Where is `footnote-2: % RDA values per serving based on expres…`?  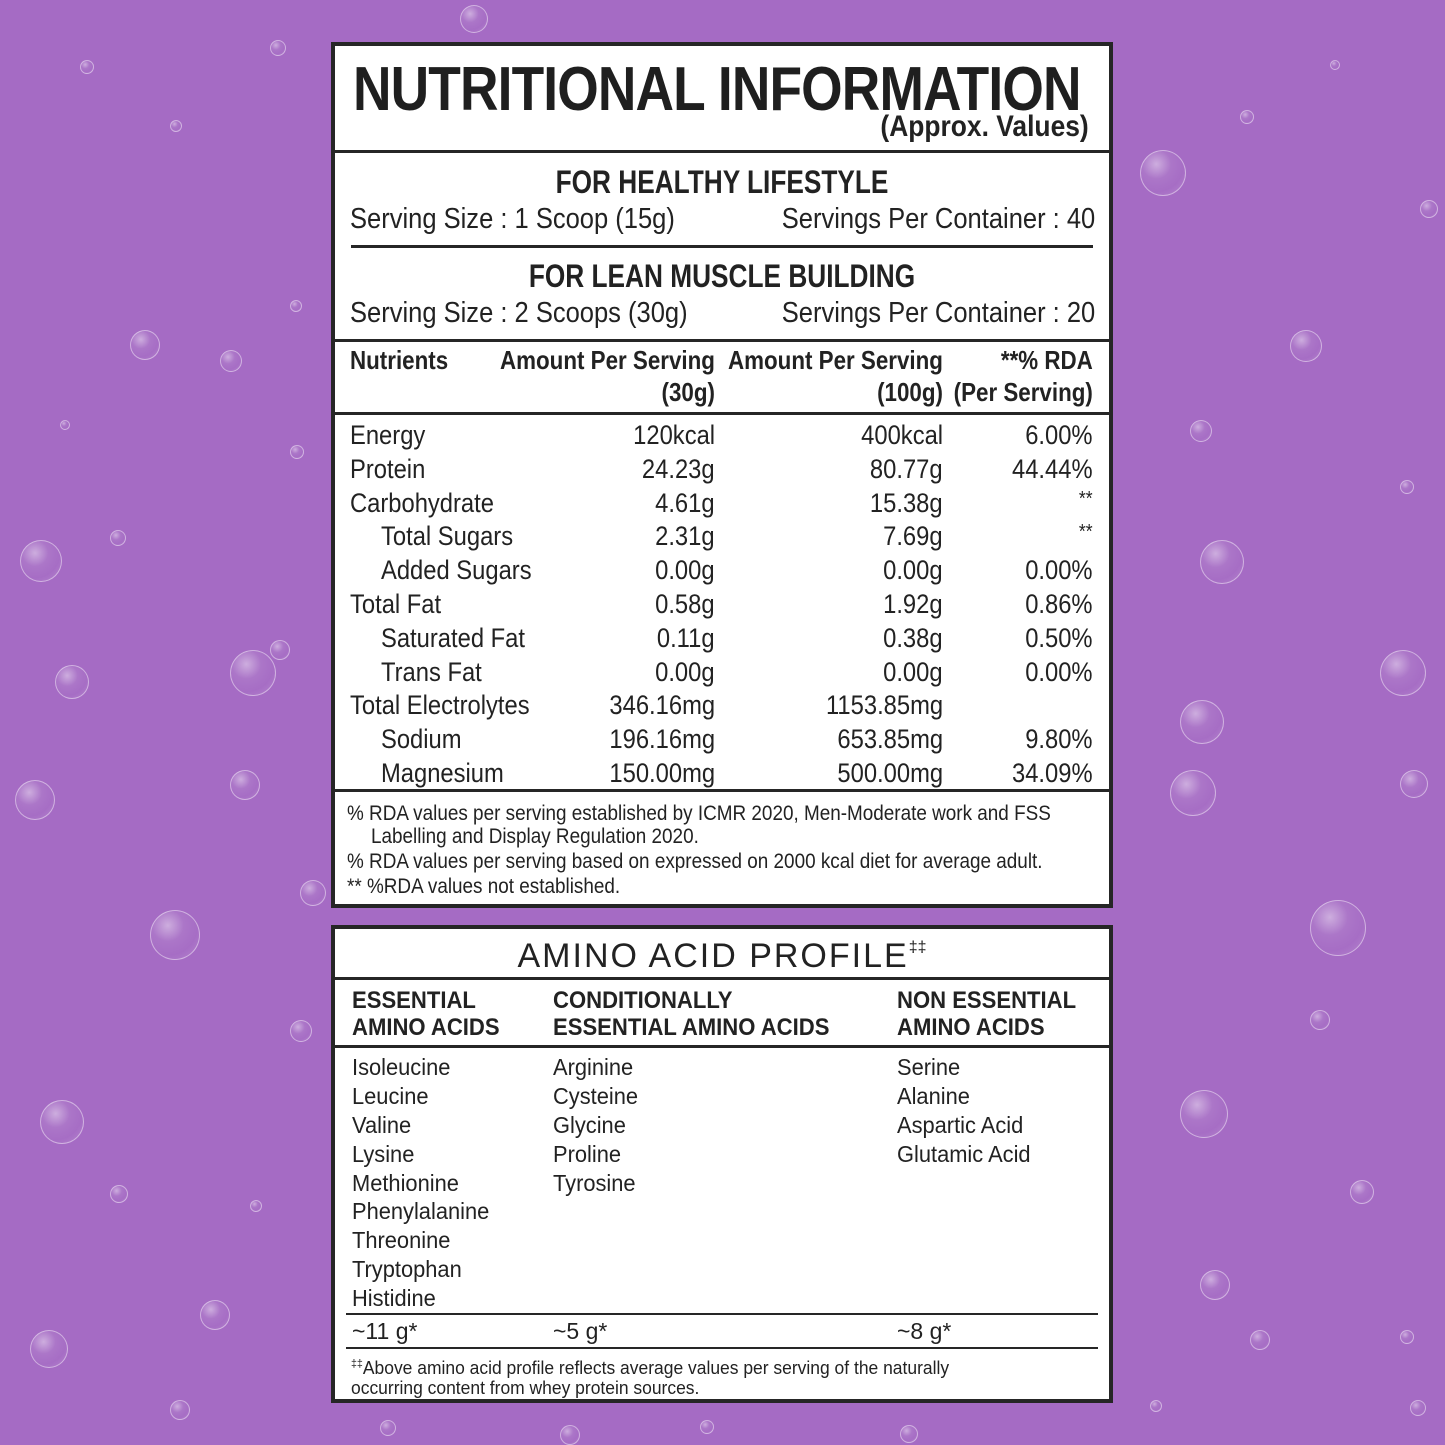 footnote-2: % RDA values per serving based on expres… is located at coordinates (695, 861).